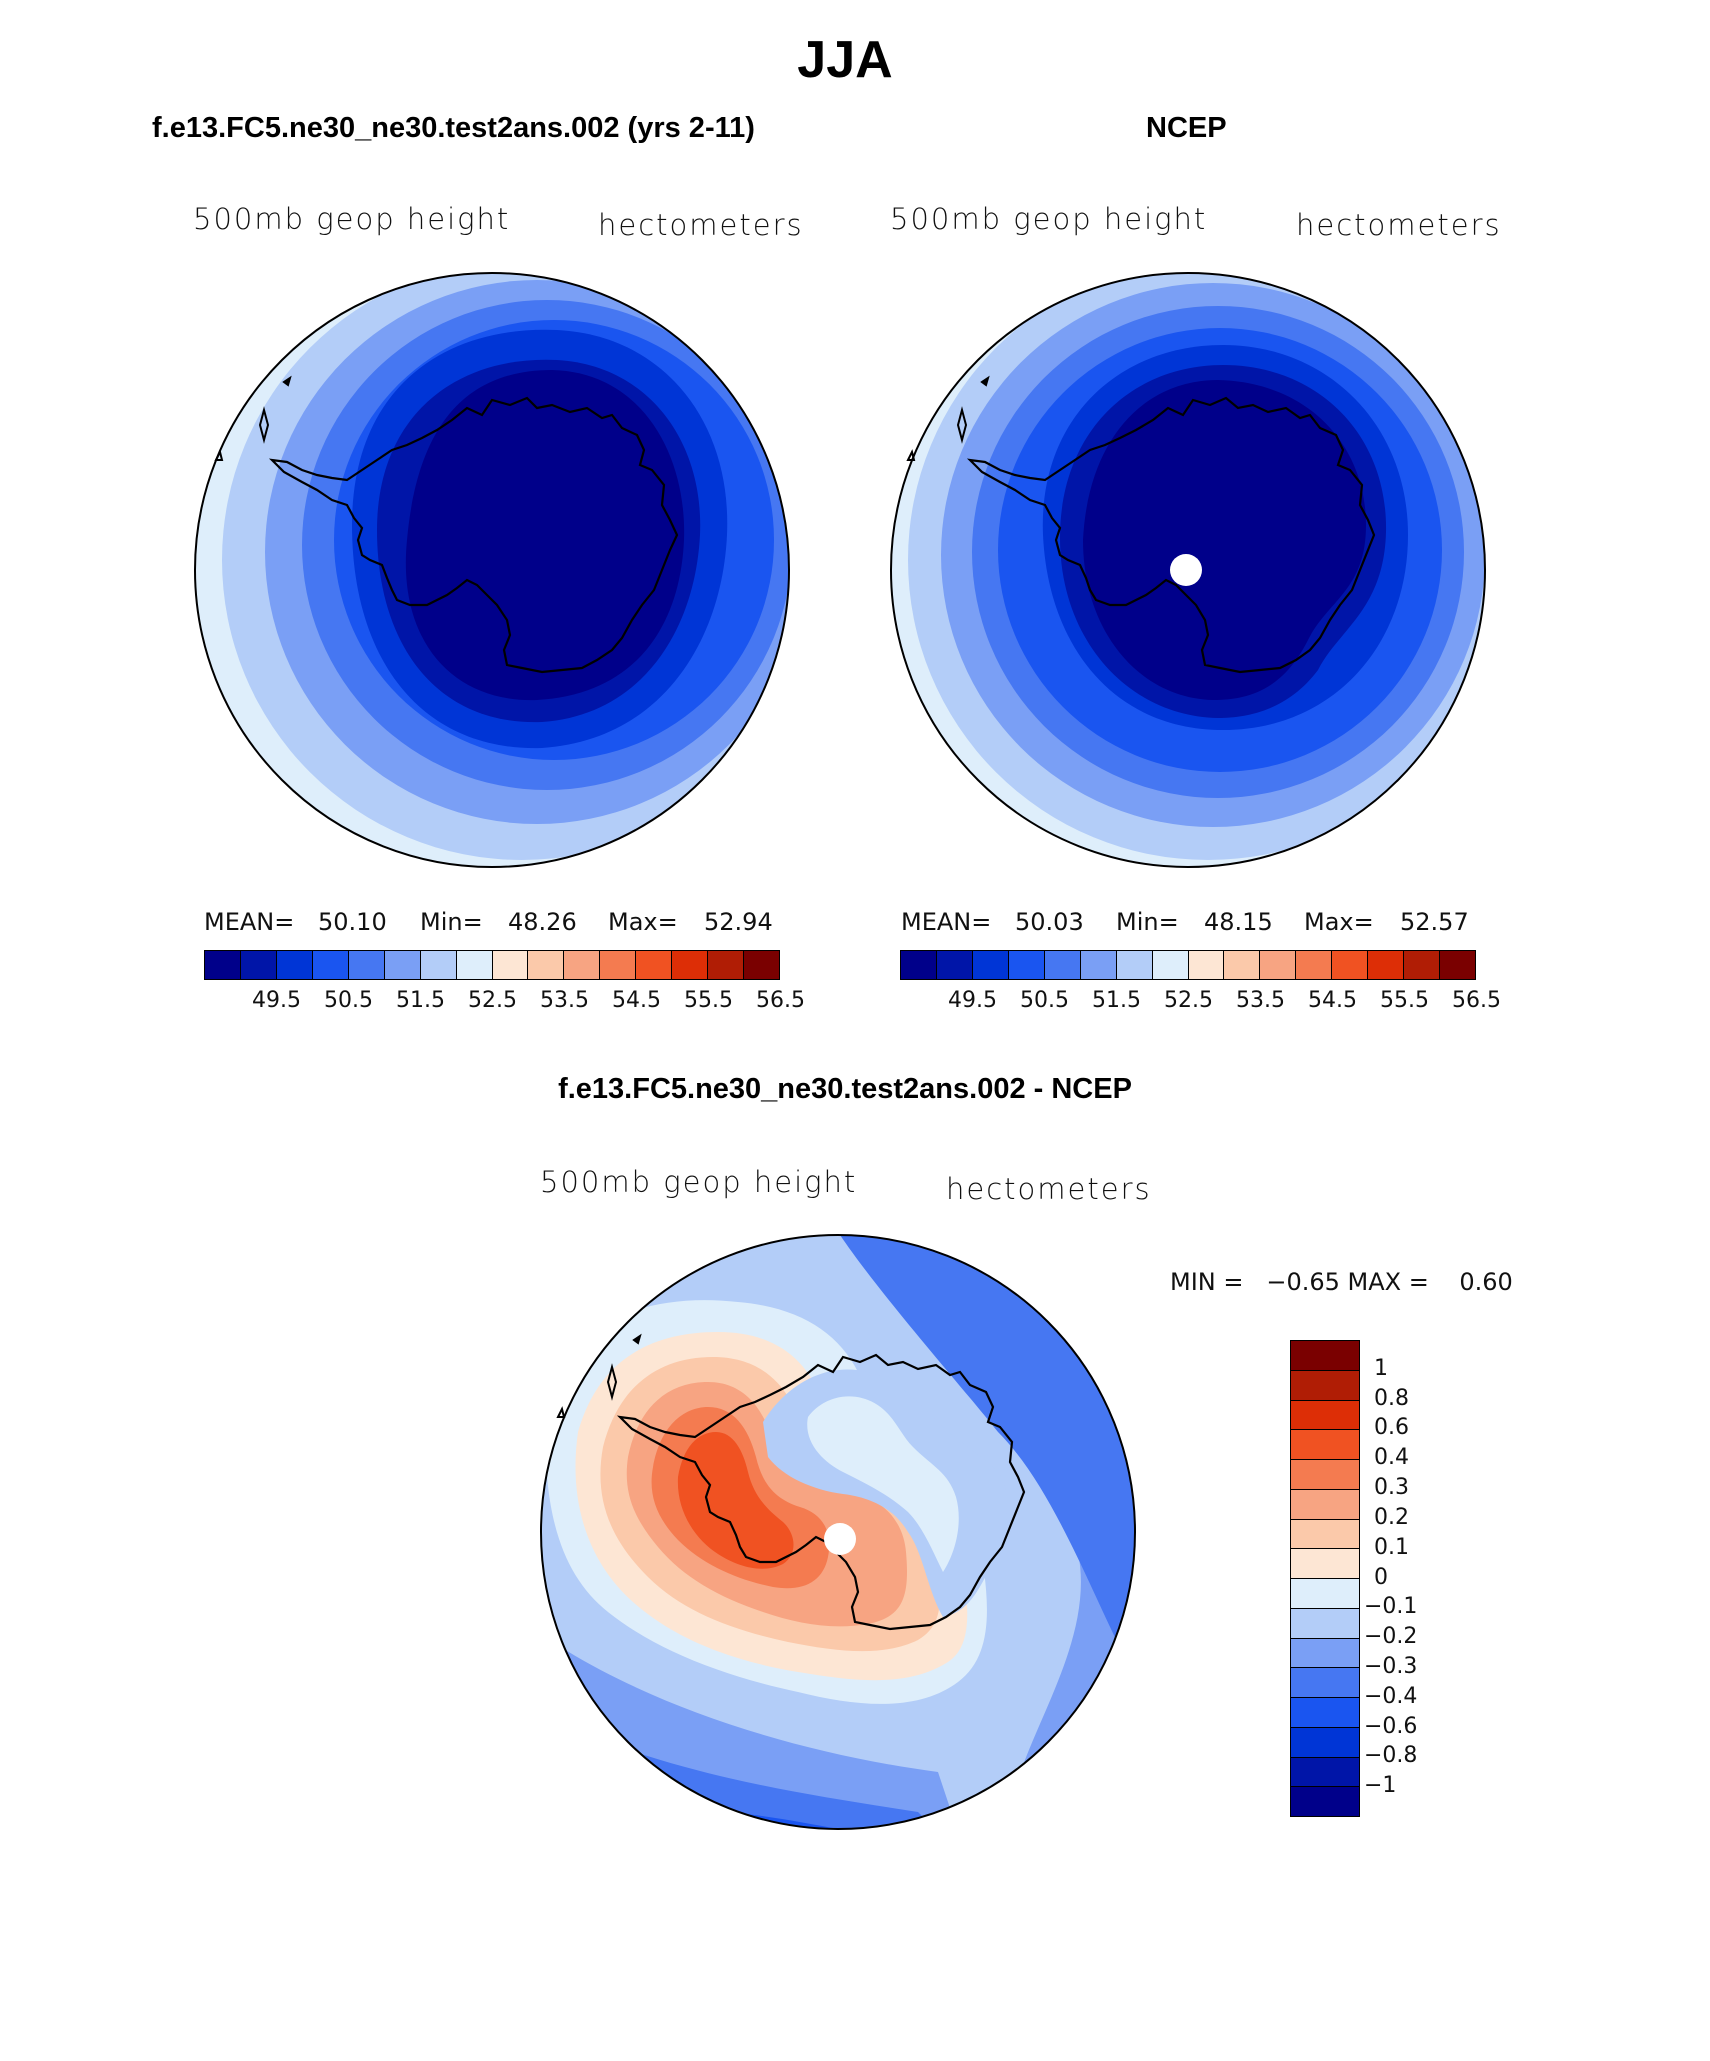  What do you see at coordinates (962, 425) in the screenshot?
I see `panel2-peninsula-tip` at bounding box center [962, 425].